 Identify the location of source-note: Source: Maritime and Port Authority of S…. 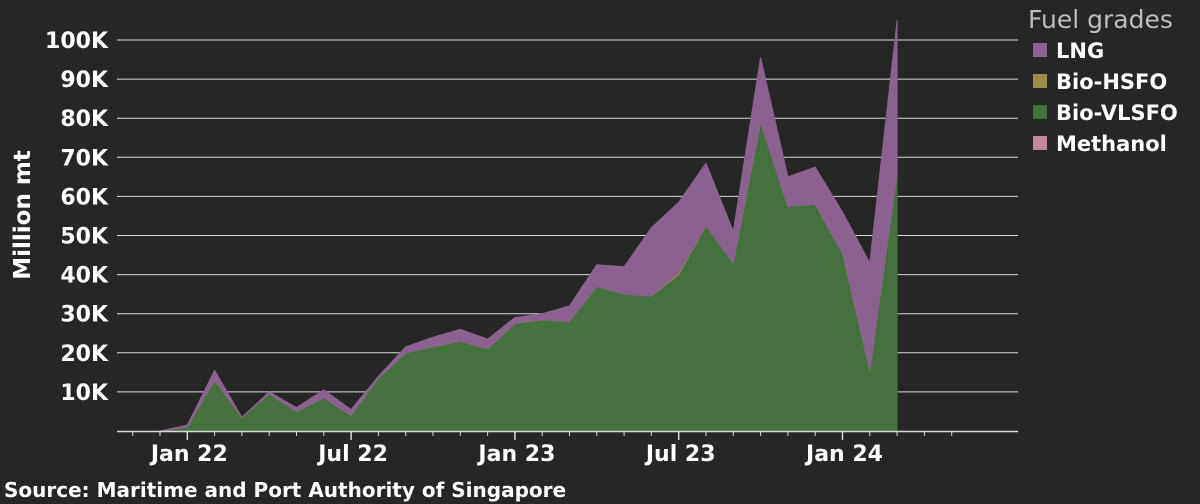
(285, 490).